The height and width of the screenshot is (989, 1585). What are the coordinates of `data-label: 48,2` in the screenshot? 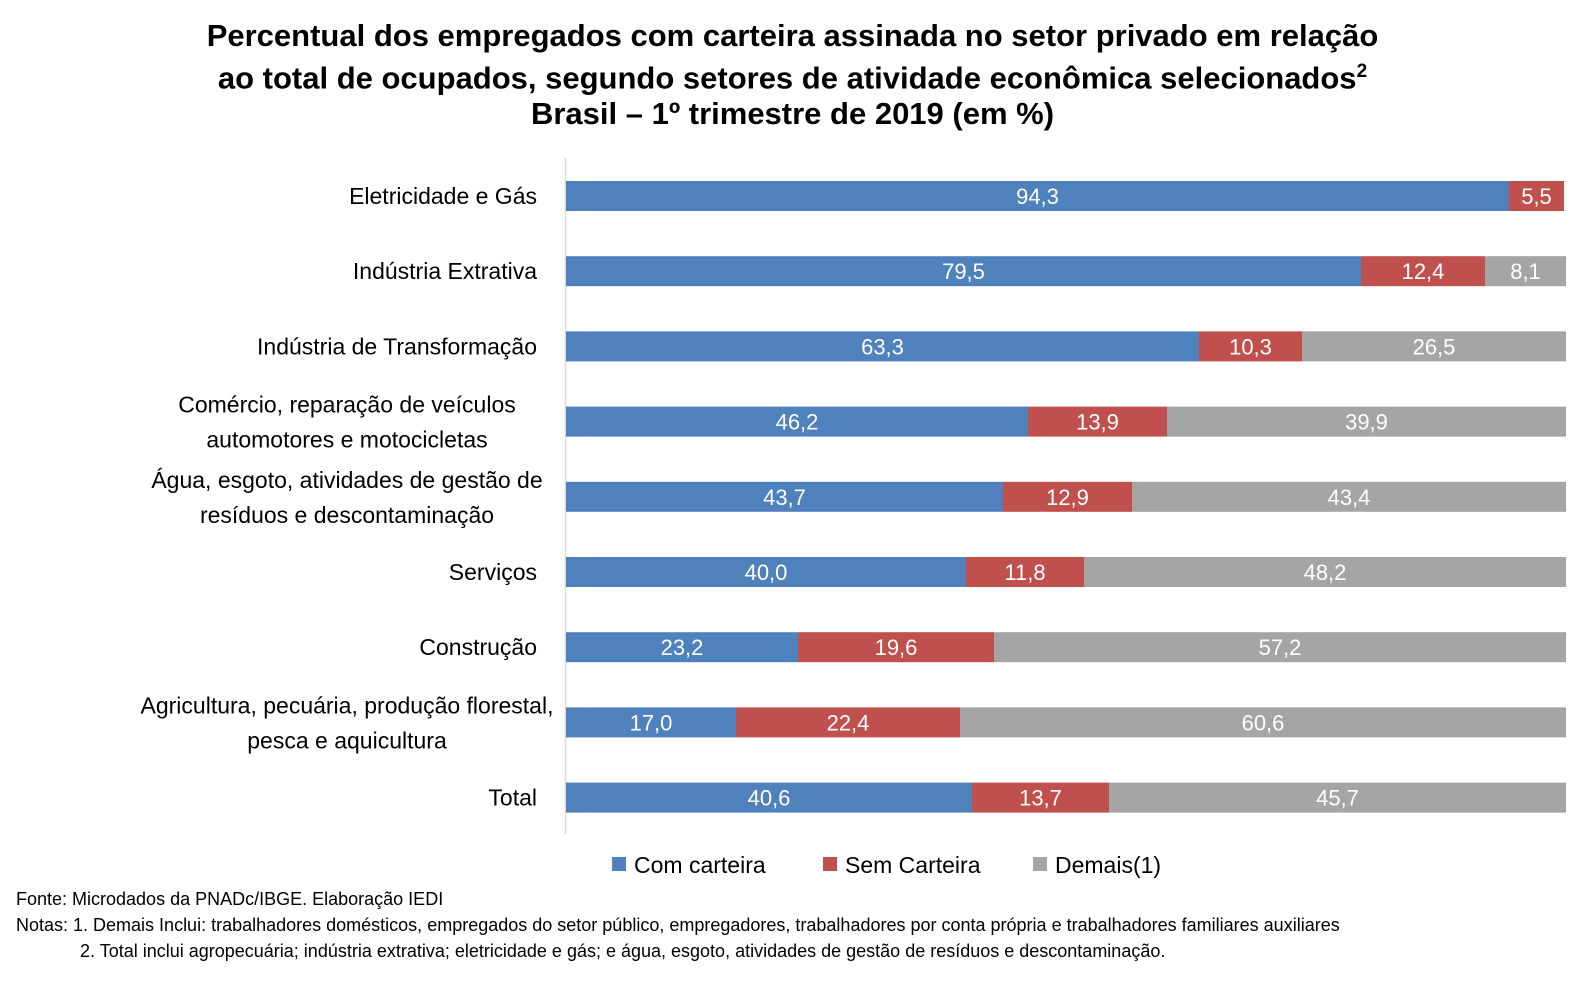 It's located at (1325, 572).